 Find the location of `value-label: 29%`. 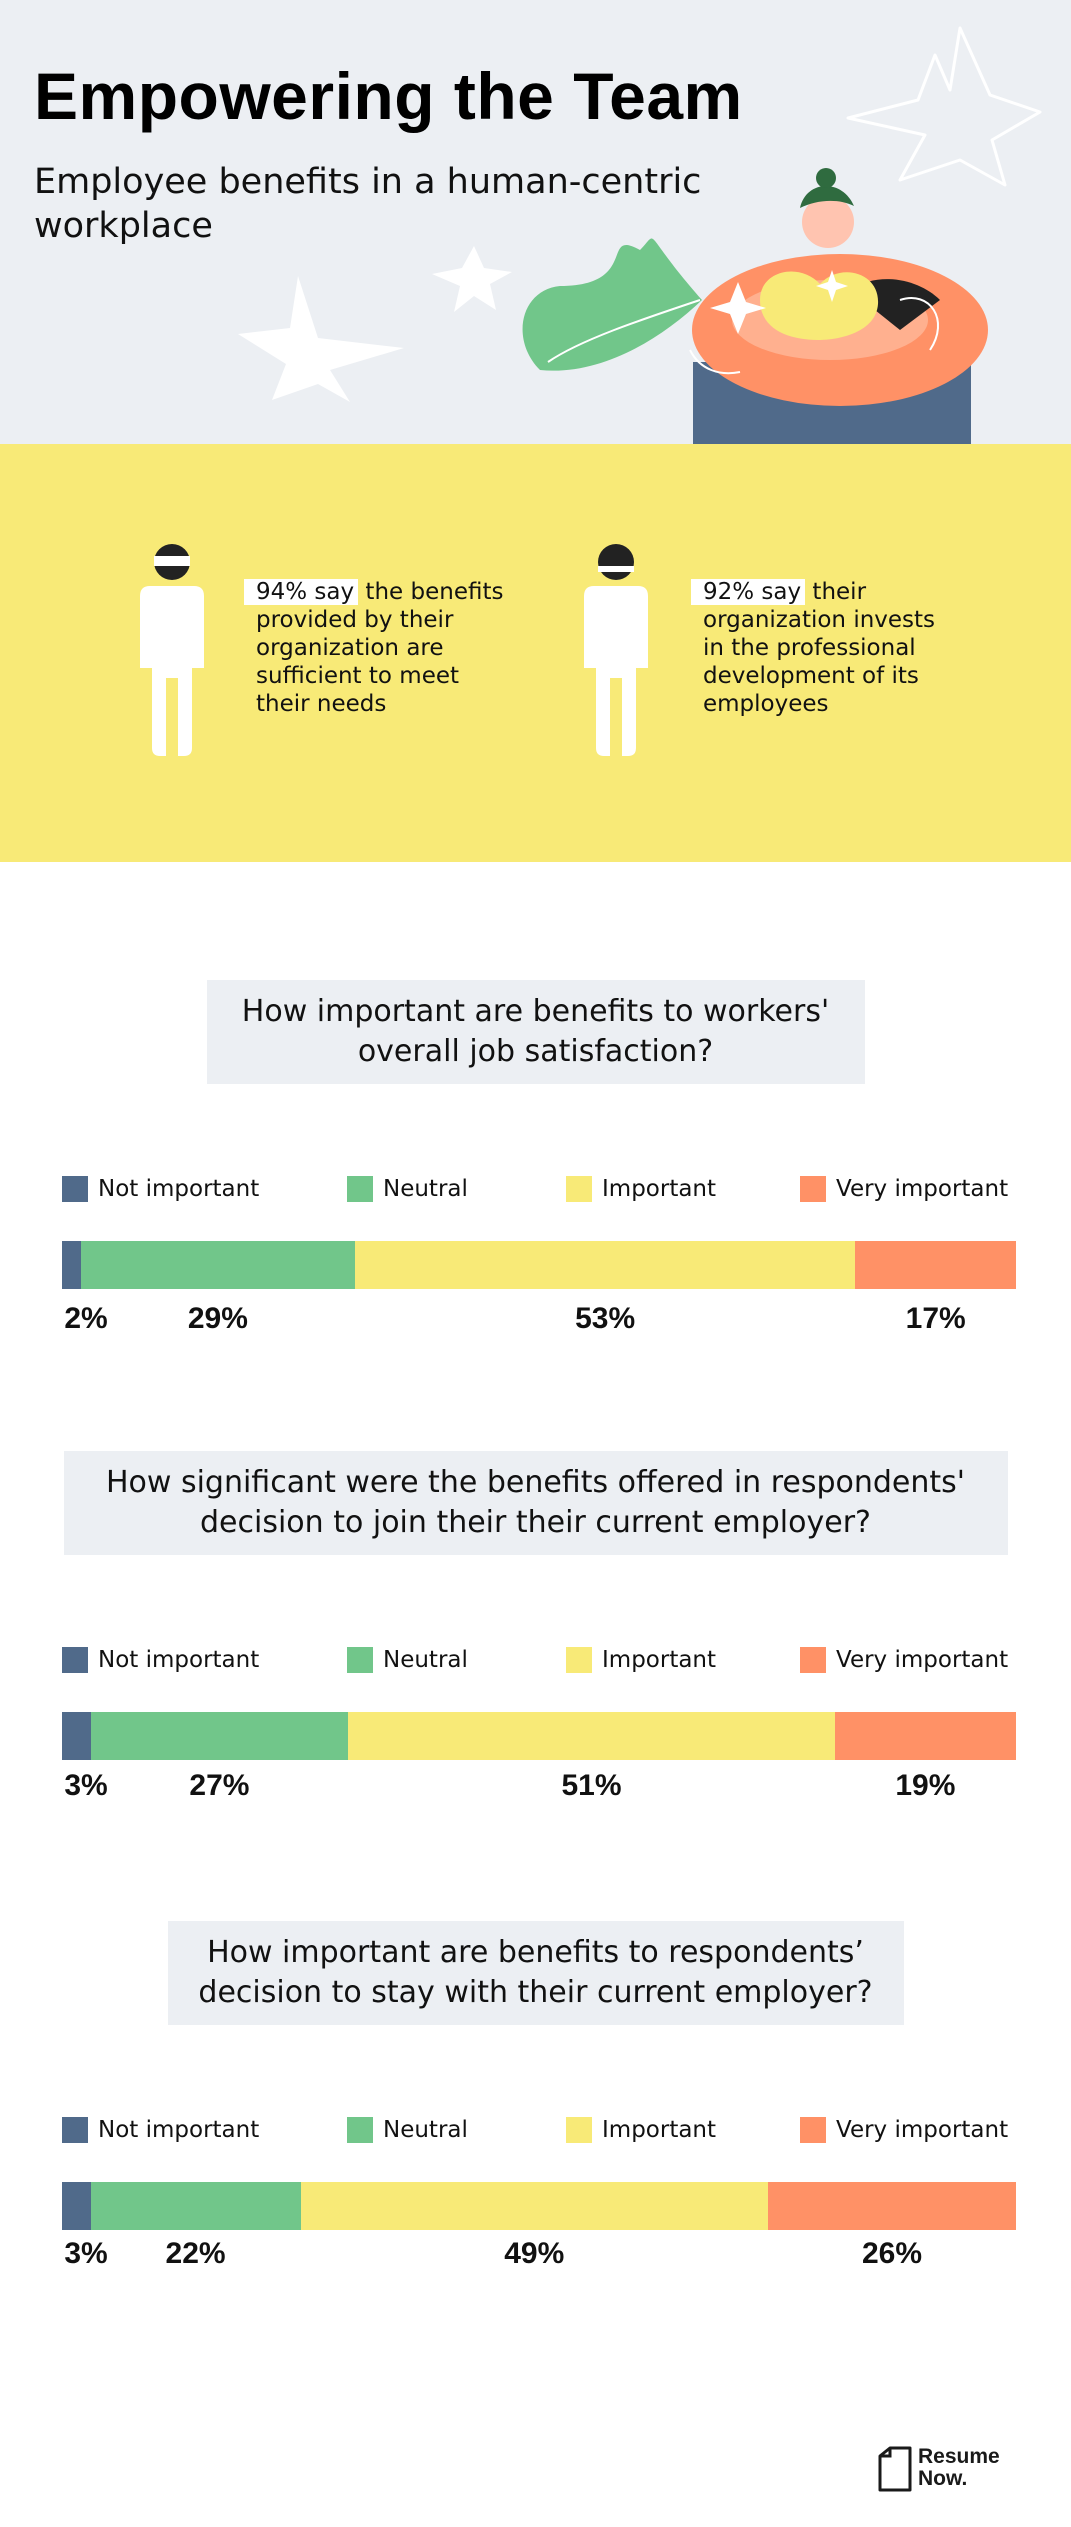

value-label: 29% is located at coordinates (217, 1318).